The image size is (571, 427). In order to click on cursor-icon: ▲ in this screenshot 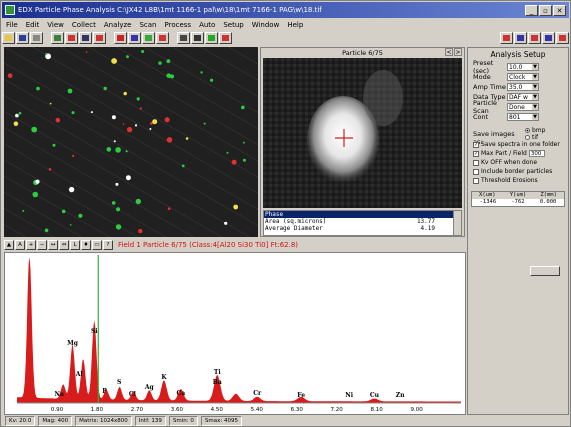, I will do `click(9, 245)`.